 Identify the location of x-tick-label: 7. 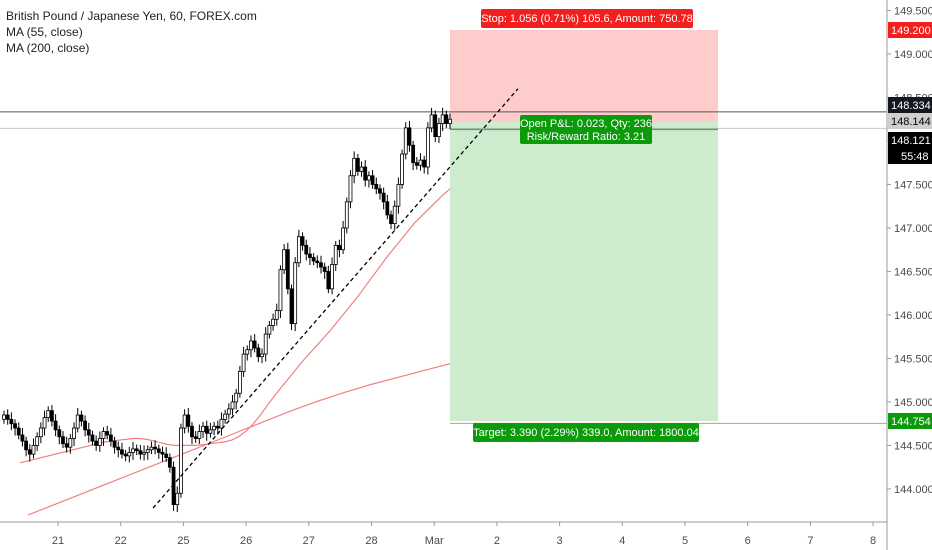
(810, 541).